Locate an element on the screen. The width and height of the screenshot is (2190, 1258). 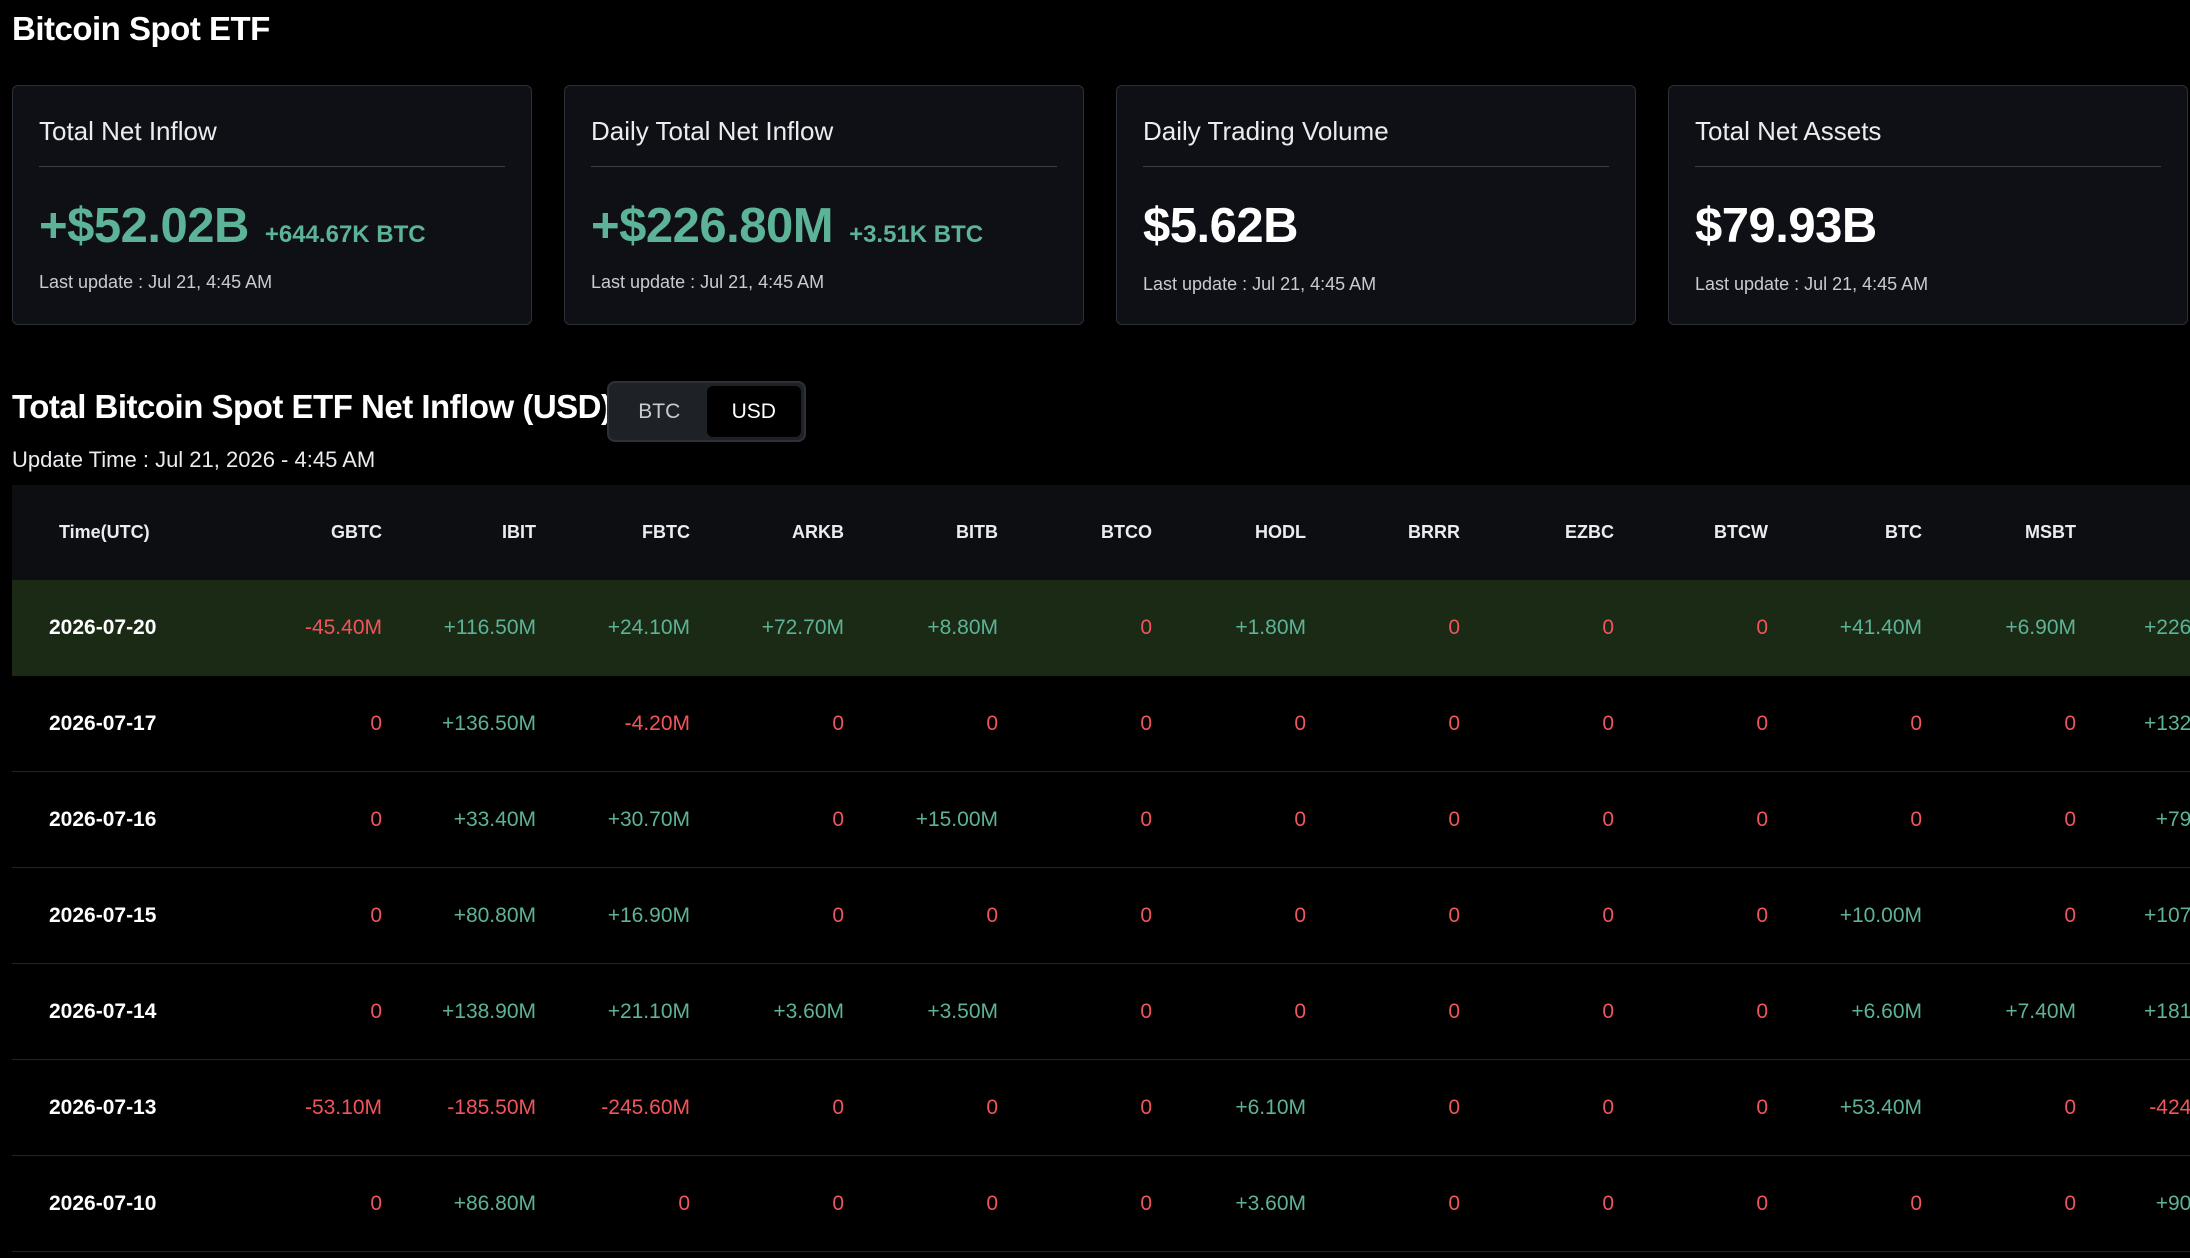
card-title: Total Net Inflow is located at coordinates (128, 131).